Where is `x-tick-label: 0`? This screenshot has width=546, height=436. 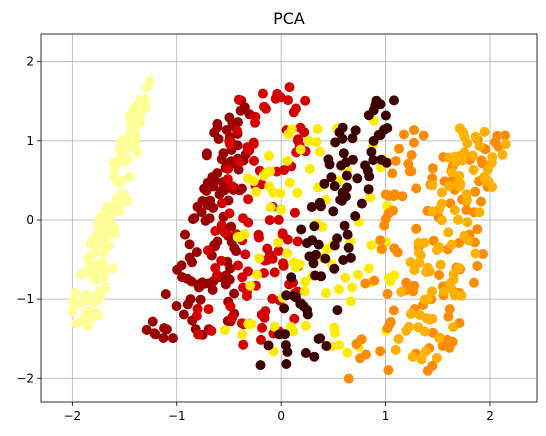 x-tick-label: 0 is located at coordinates (281, 416).